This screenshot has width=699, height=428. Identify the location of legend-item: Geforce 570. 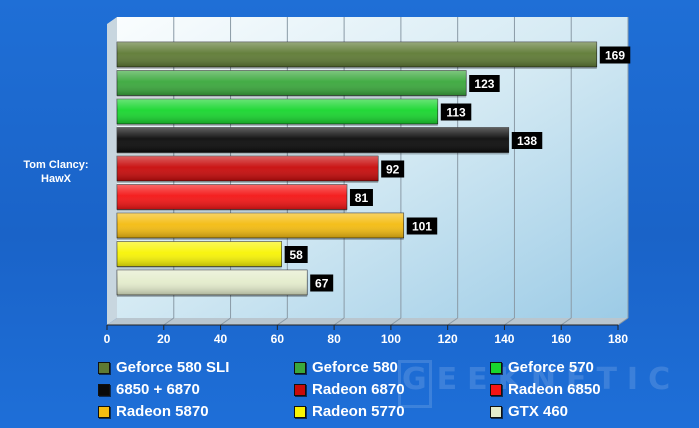
(542, 367).